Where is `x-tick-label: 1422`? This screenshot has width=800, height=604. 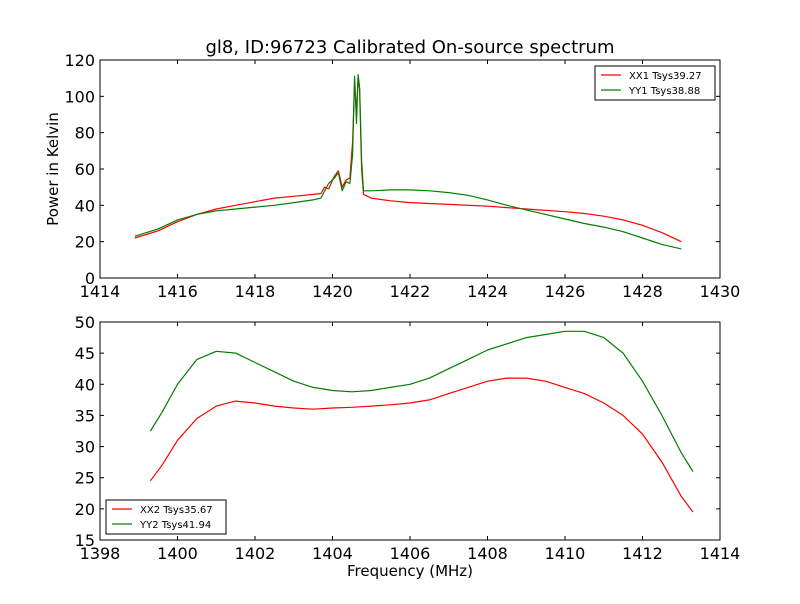 x-tick-label: 1422 is located at coordinates (410, 291).